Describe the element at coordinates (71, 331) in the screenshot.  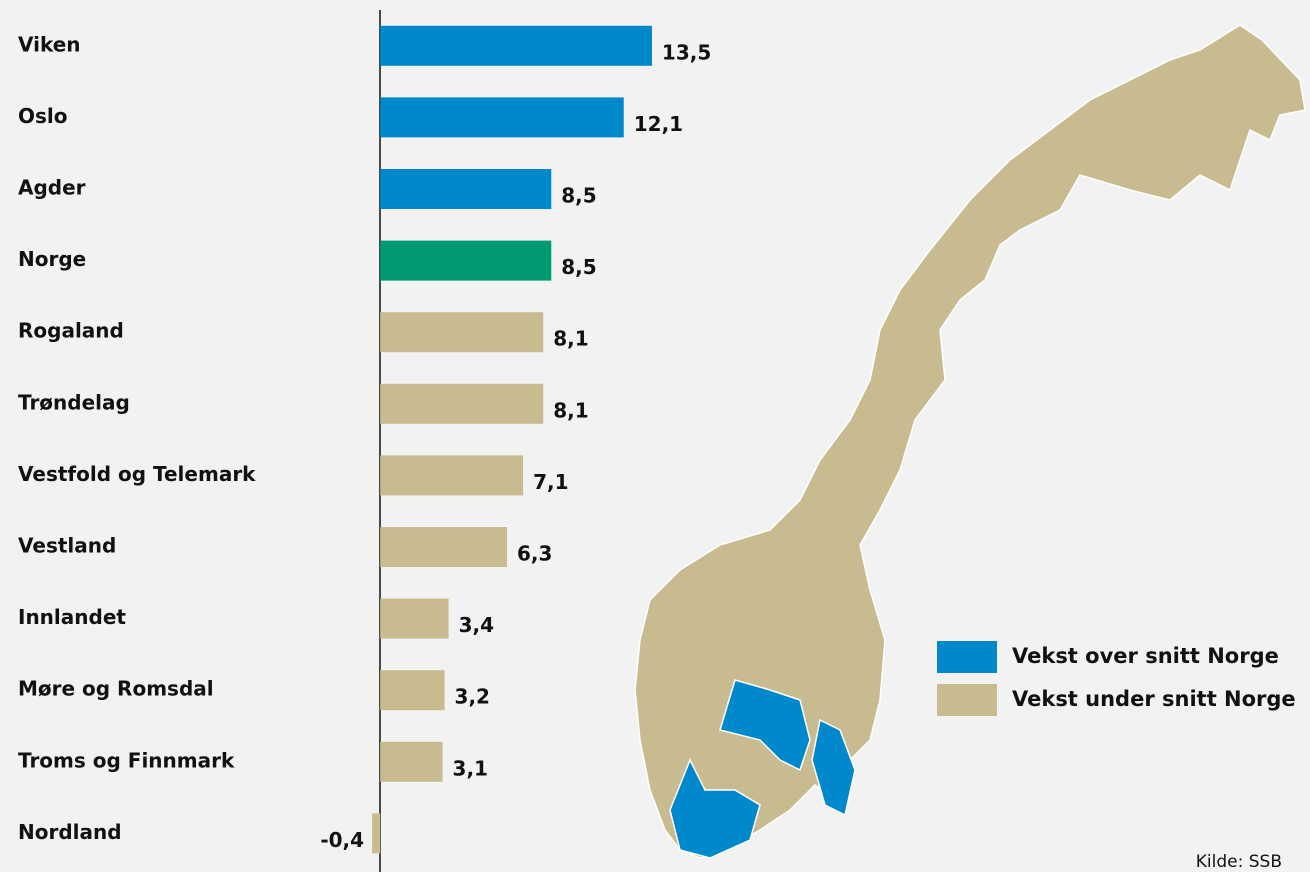
I see `category-label: Rogaland` at that location.